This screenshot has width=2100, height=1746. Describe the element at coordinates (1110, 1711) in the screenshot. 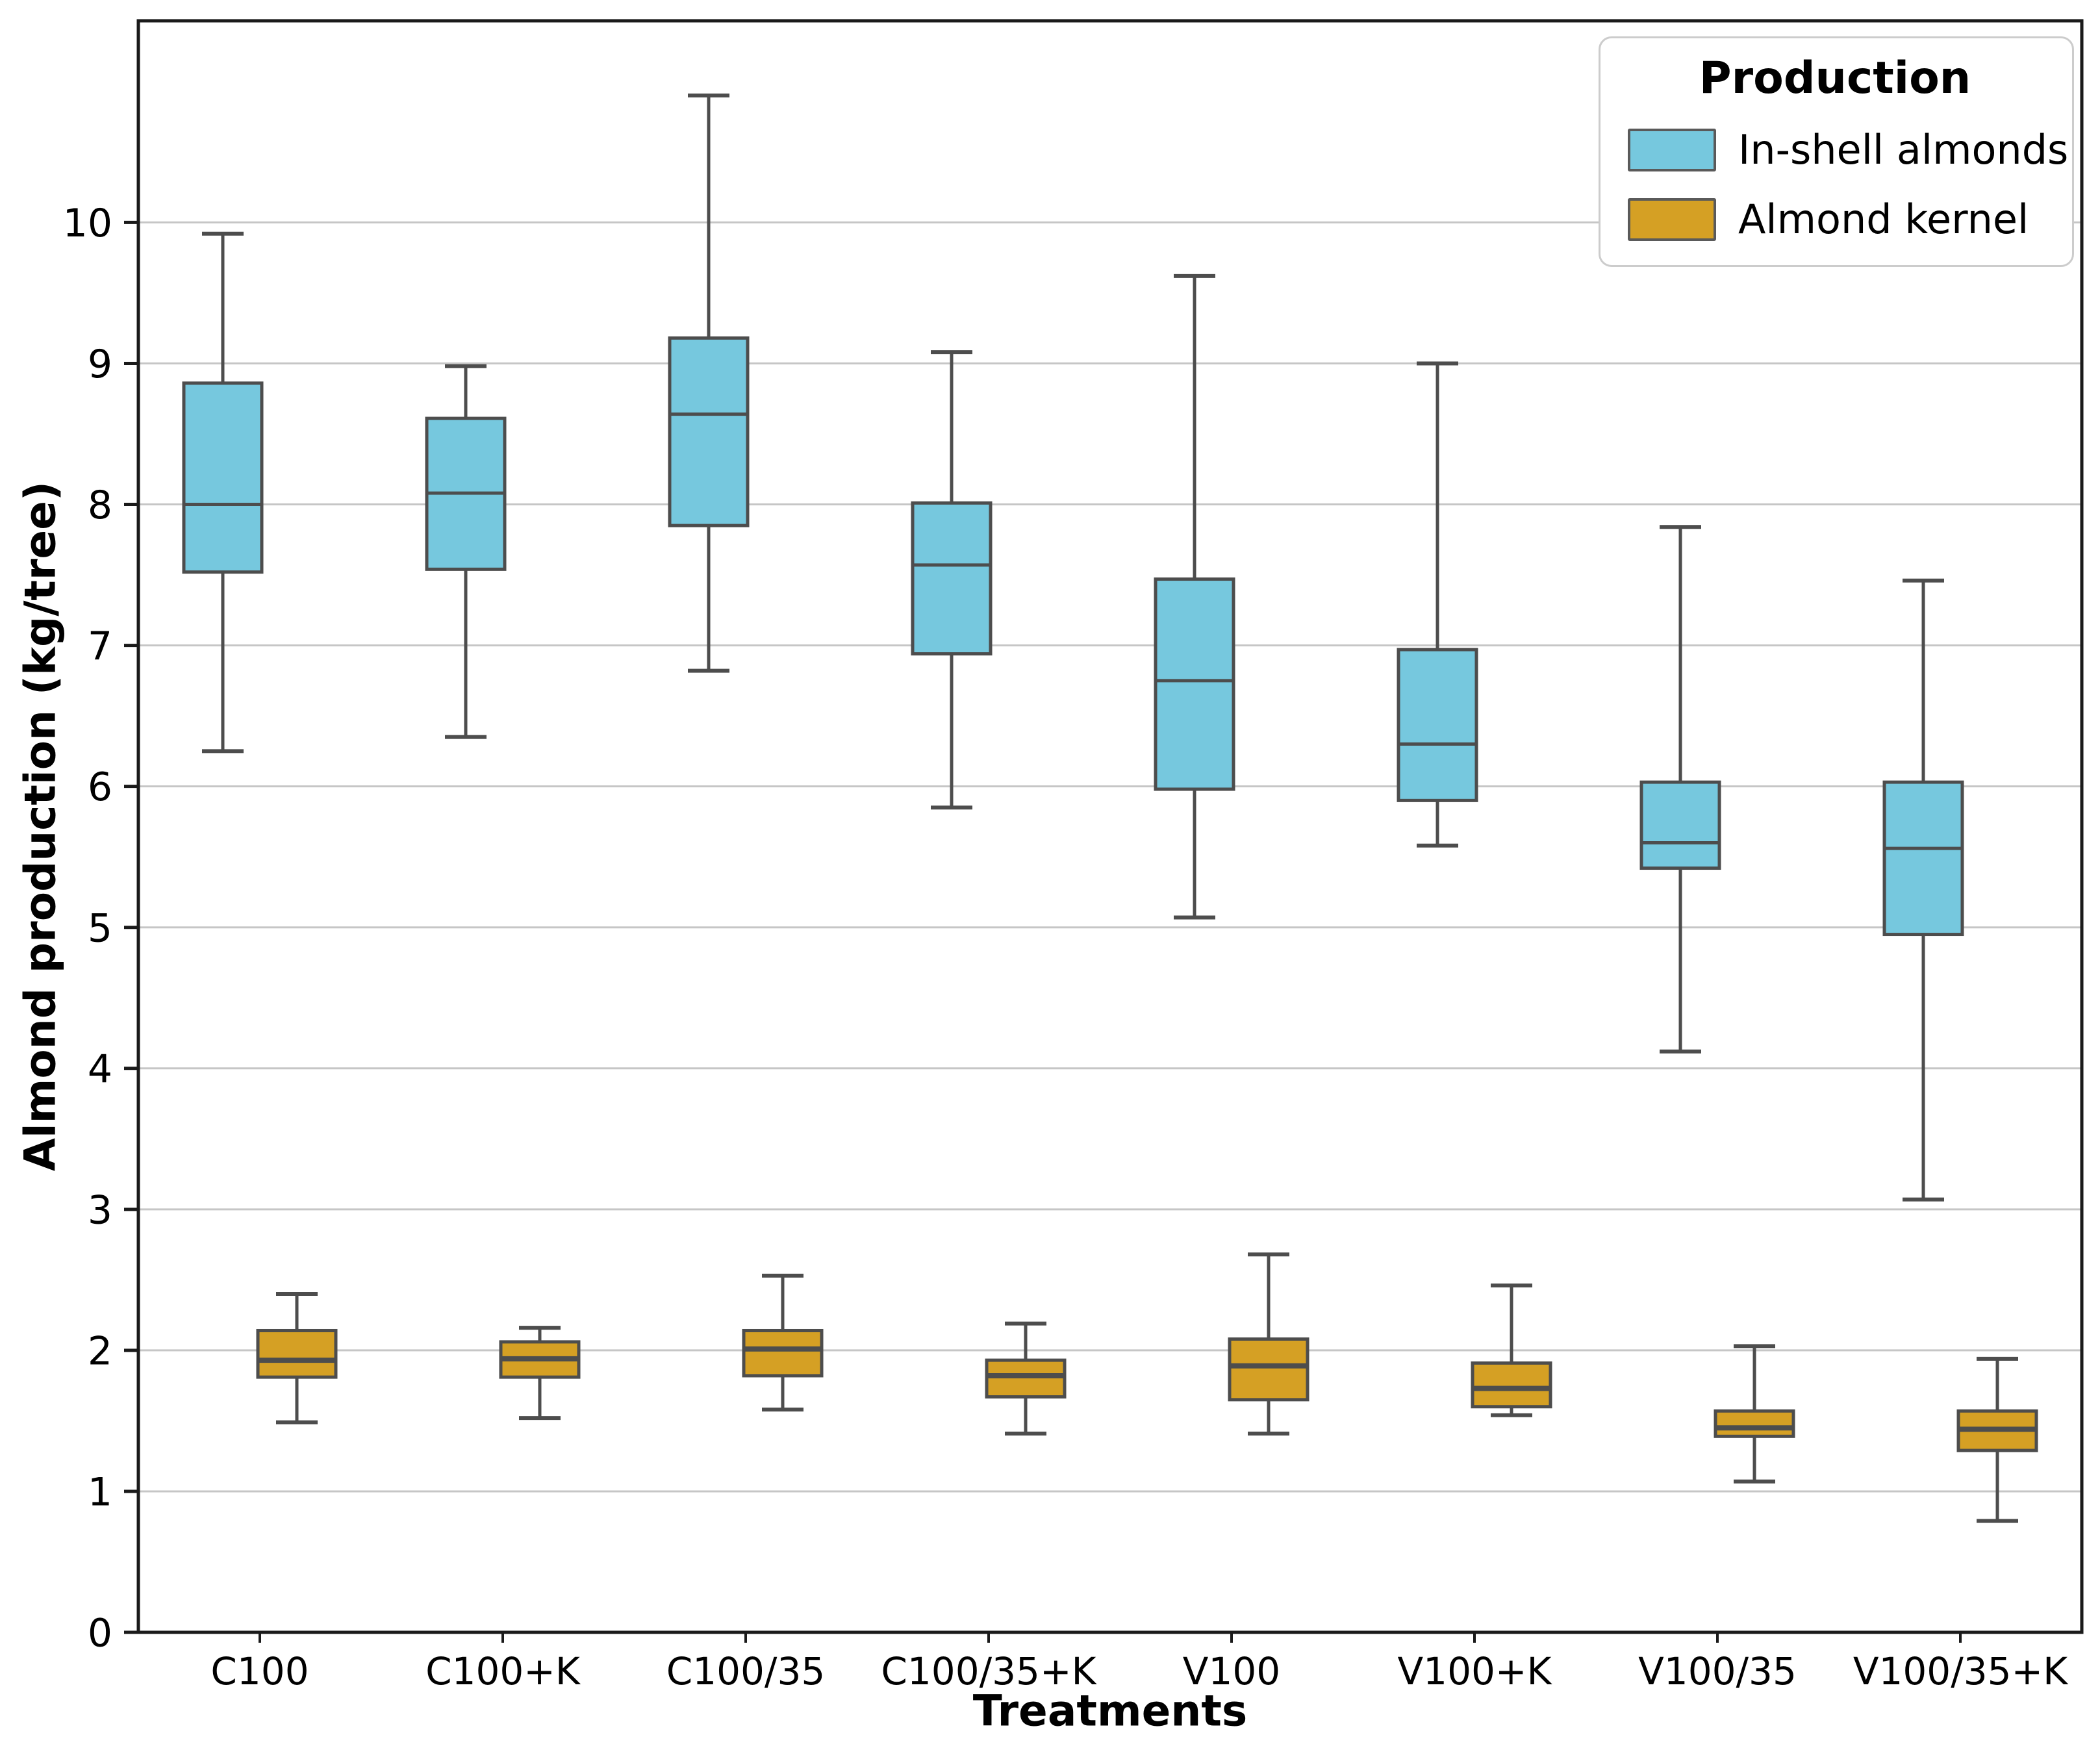

I see `x-axis-label: Treatments` at that location.